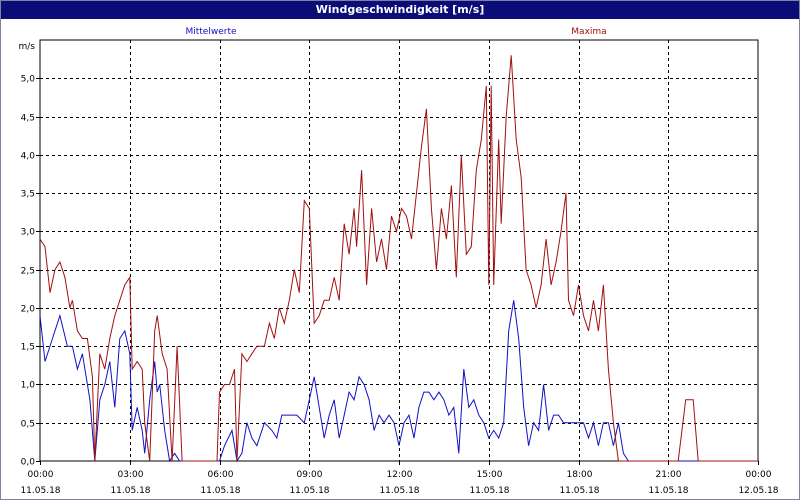  What do you see at coordinates (310, 475) in the screenshot?
I see `x-tick-time: 09:00` at bounding box center [310, 475].